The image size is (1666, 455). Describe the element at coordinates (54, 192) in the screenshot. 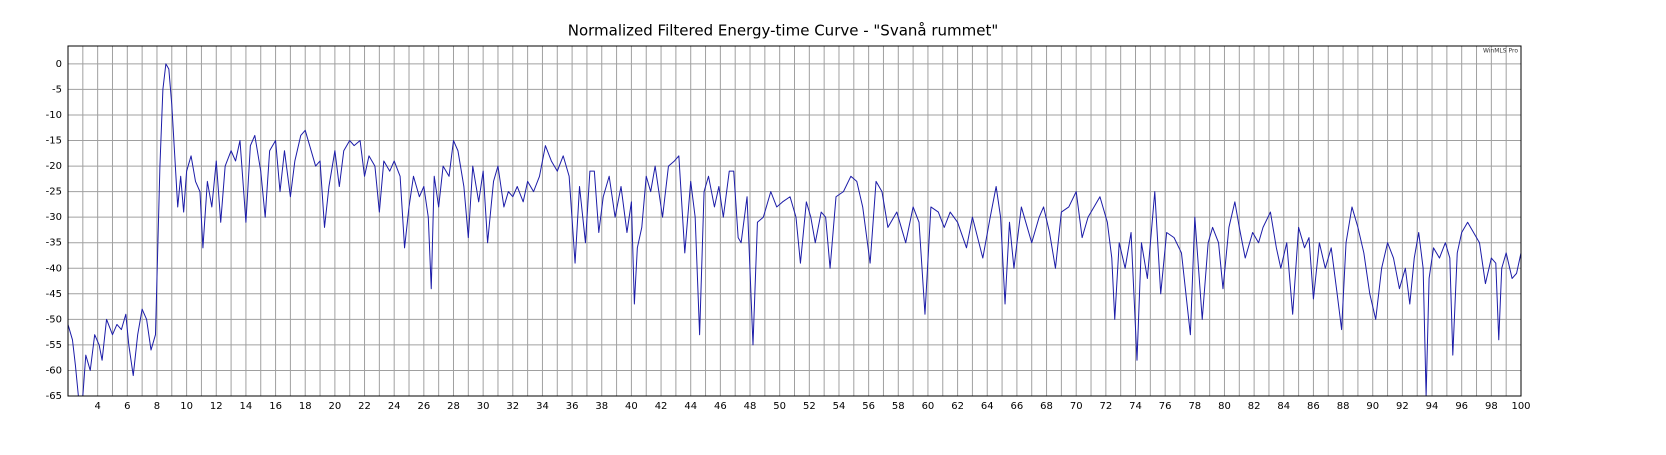

I see `y-tick-label: -25` at that location.